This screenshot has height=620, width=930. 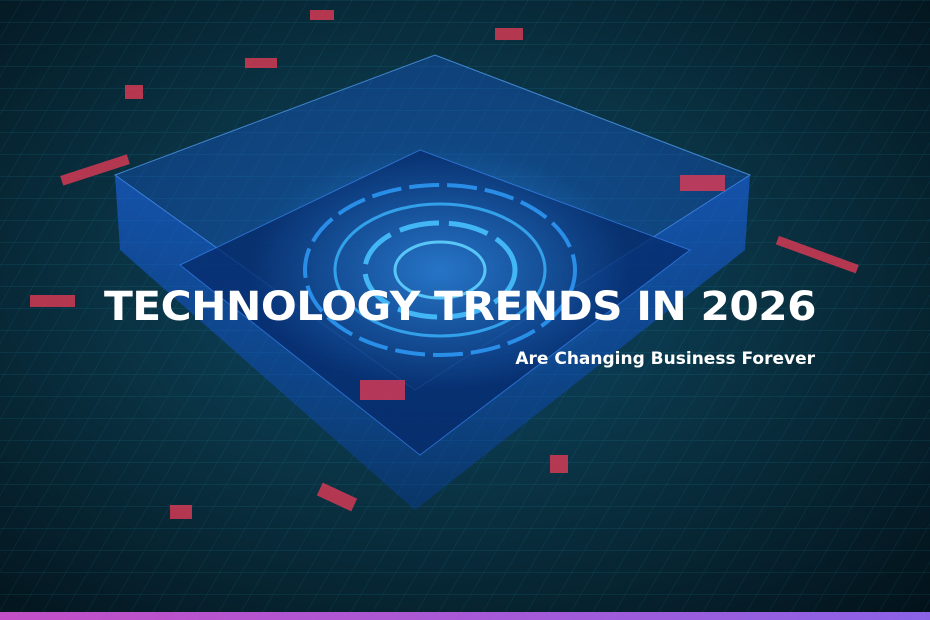 I want to click on accent-bar, so click(x=465, y=616).